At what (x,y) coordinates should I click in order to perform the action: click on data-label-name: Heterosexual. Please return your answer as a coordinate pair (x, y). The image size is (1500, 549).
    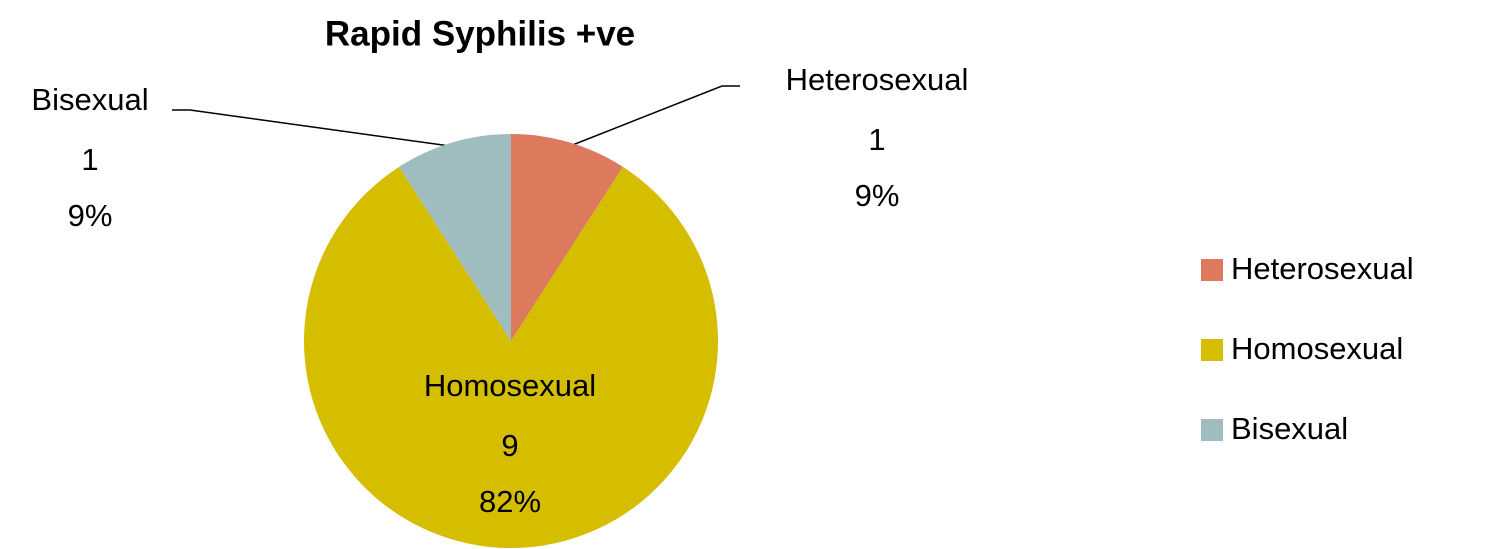
    Looking at the image, I should click on (877, 79).